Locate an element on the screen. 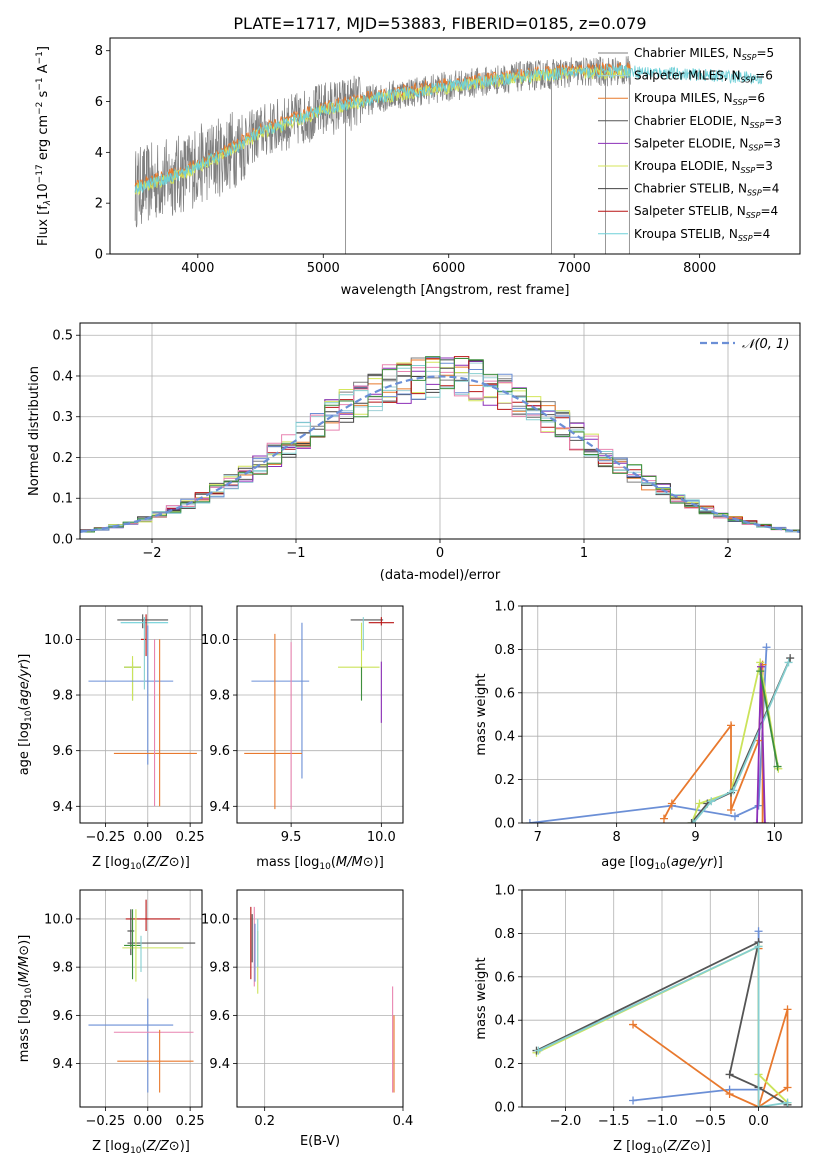 The width and height of the screenshot is (819, 1174). x-tick-label: 7000 is located at coordinates (574, 268).